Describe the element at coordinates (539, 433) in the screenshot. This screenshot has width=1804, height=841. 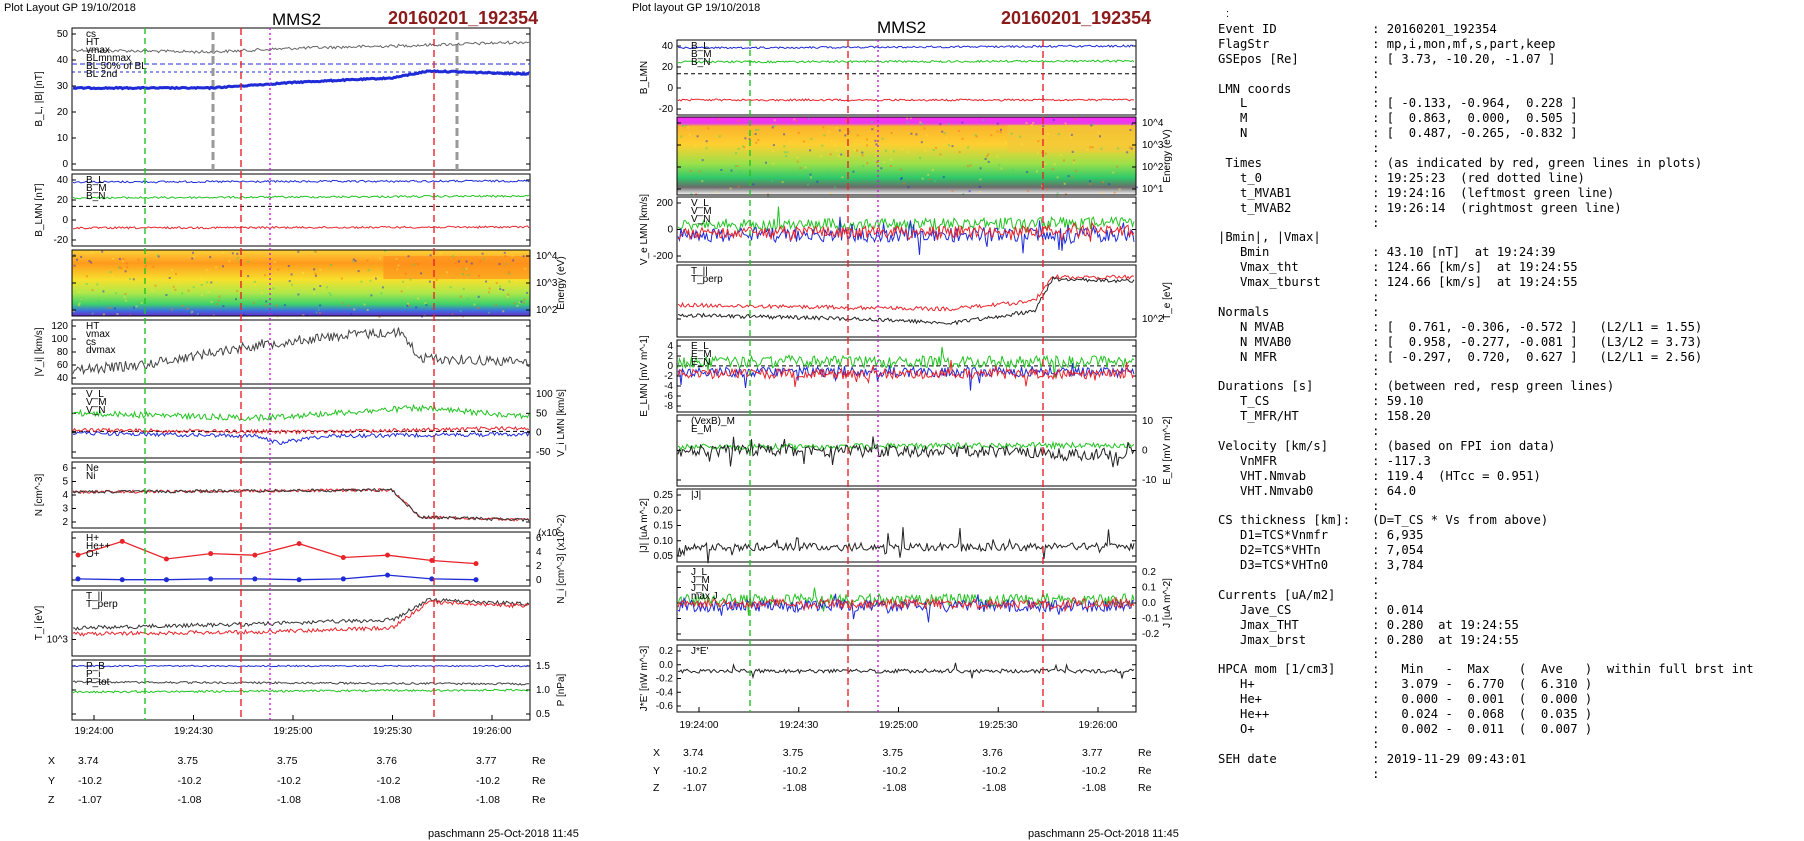
I see `y-tick-label: 0` at that location.